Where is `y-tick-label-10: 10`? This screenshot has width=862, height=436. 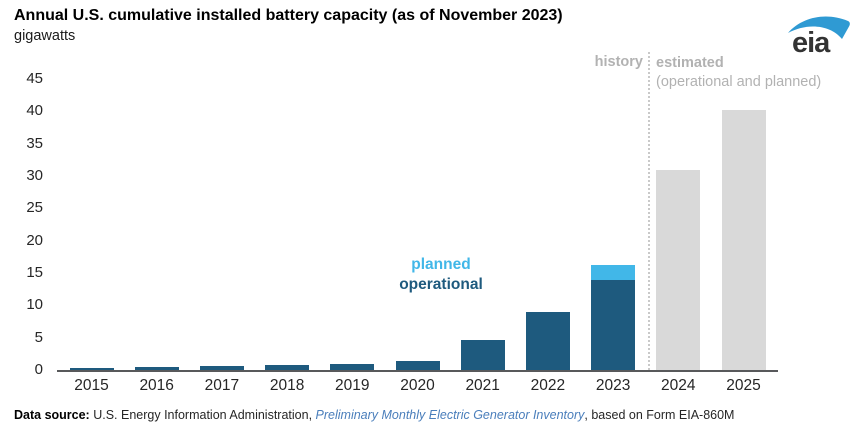
y-tick-label-10: 10 is located at coordinates (34, 305).